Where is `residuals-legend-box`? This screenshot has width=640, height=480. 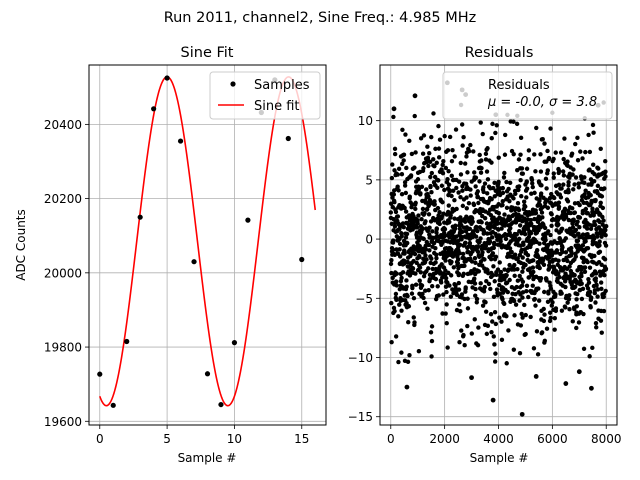 residuals-legend-box is located at coordinates (527, 95).